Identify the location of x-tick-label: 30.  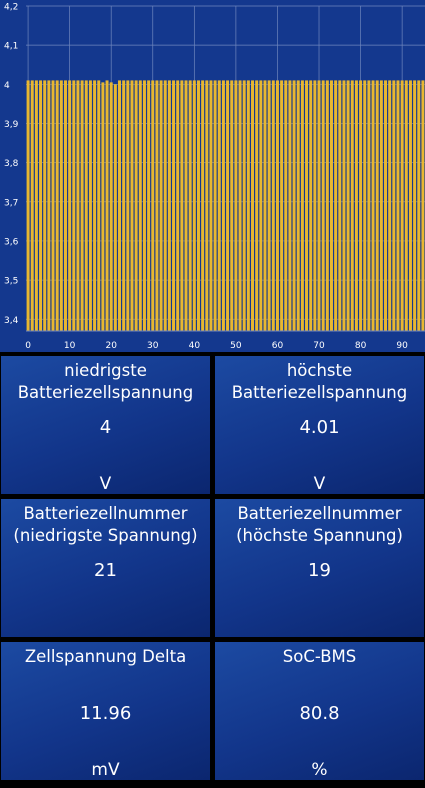
(153, 346).